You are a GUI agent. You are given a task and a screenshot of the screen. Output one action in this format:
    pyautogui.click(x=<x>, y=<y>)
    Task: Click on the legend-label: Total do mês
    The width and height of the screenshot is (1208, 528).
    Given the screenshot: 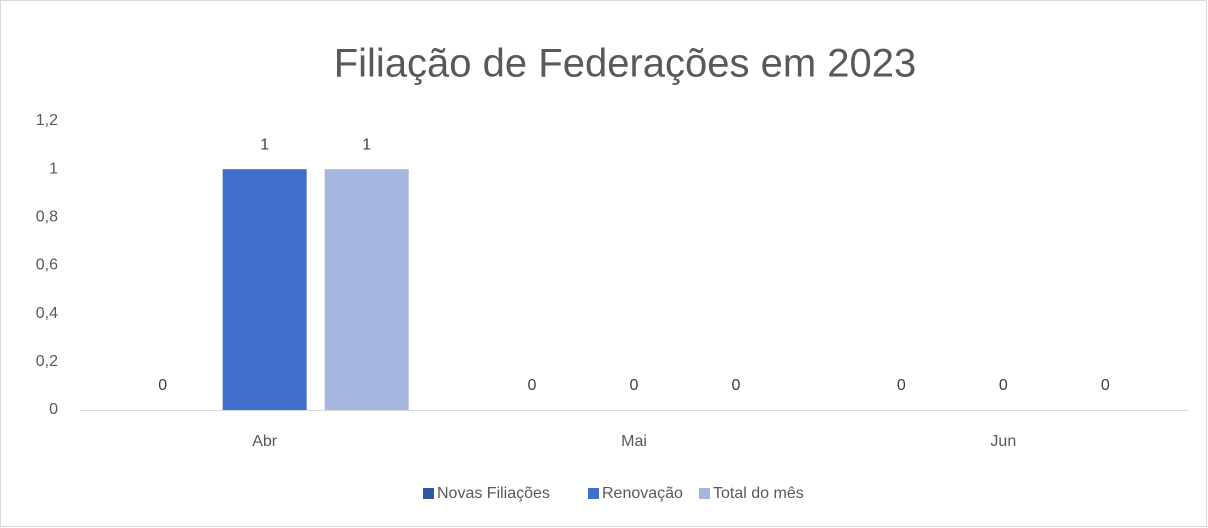 What is the action you would take?
    pyautogui.click(x=758, y=493)
    